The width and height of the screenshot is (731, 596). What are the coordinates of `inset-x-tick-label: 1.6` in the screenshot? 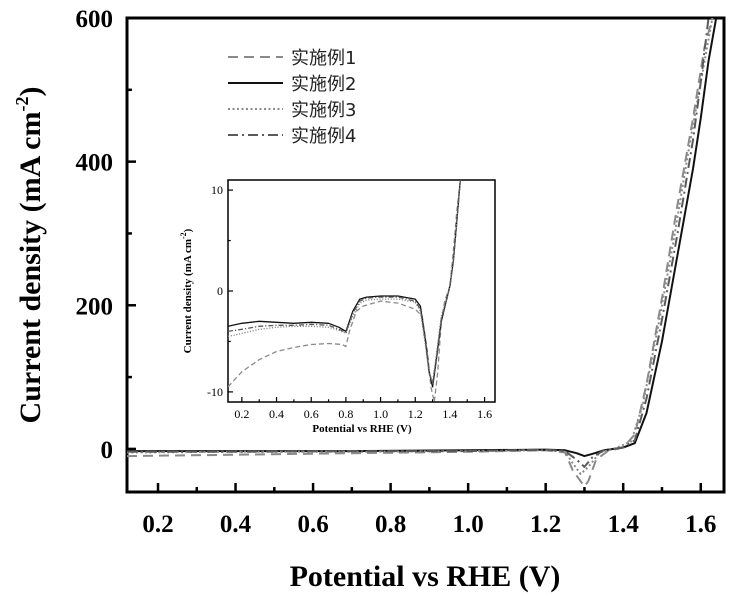 It's located at (484, 414).